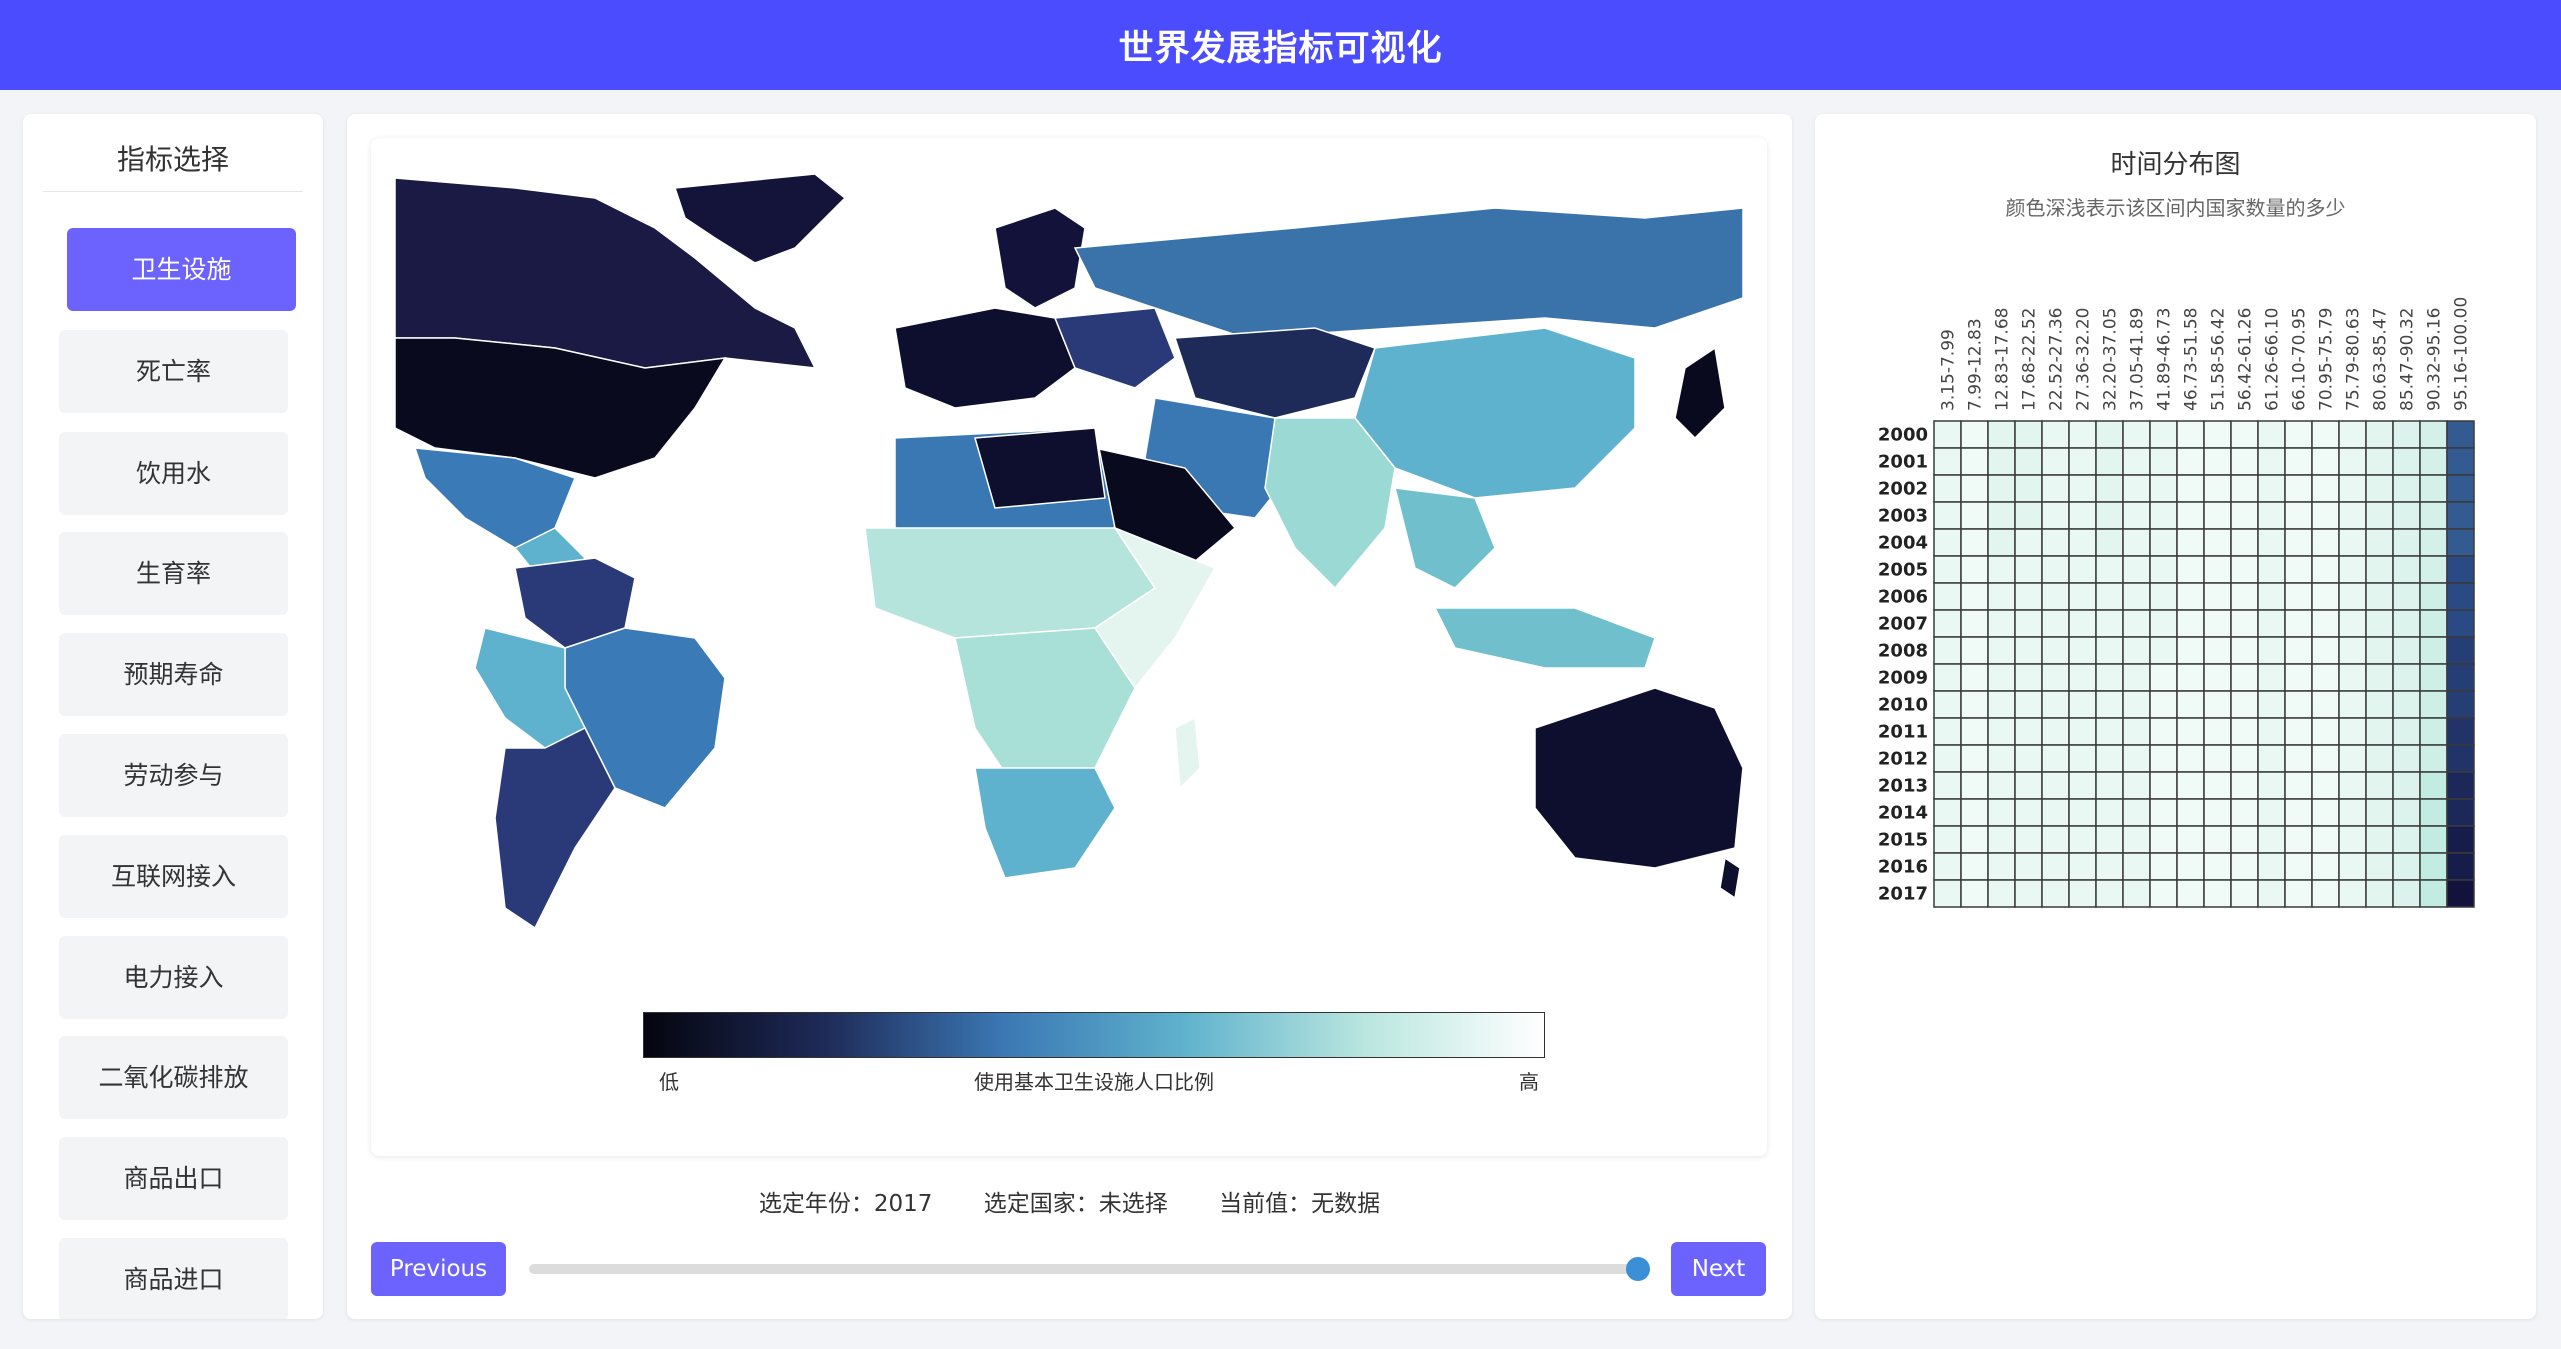 Image resolution: width=2561 pixels, height=1349 pixels. Describe the element at coordinates (173, 977) in the screenshot. I see `sidebar-item-electricity-access: 电力接入` at that location.